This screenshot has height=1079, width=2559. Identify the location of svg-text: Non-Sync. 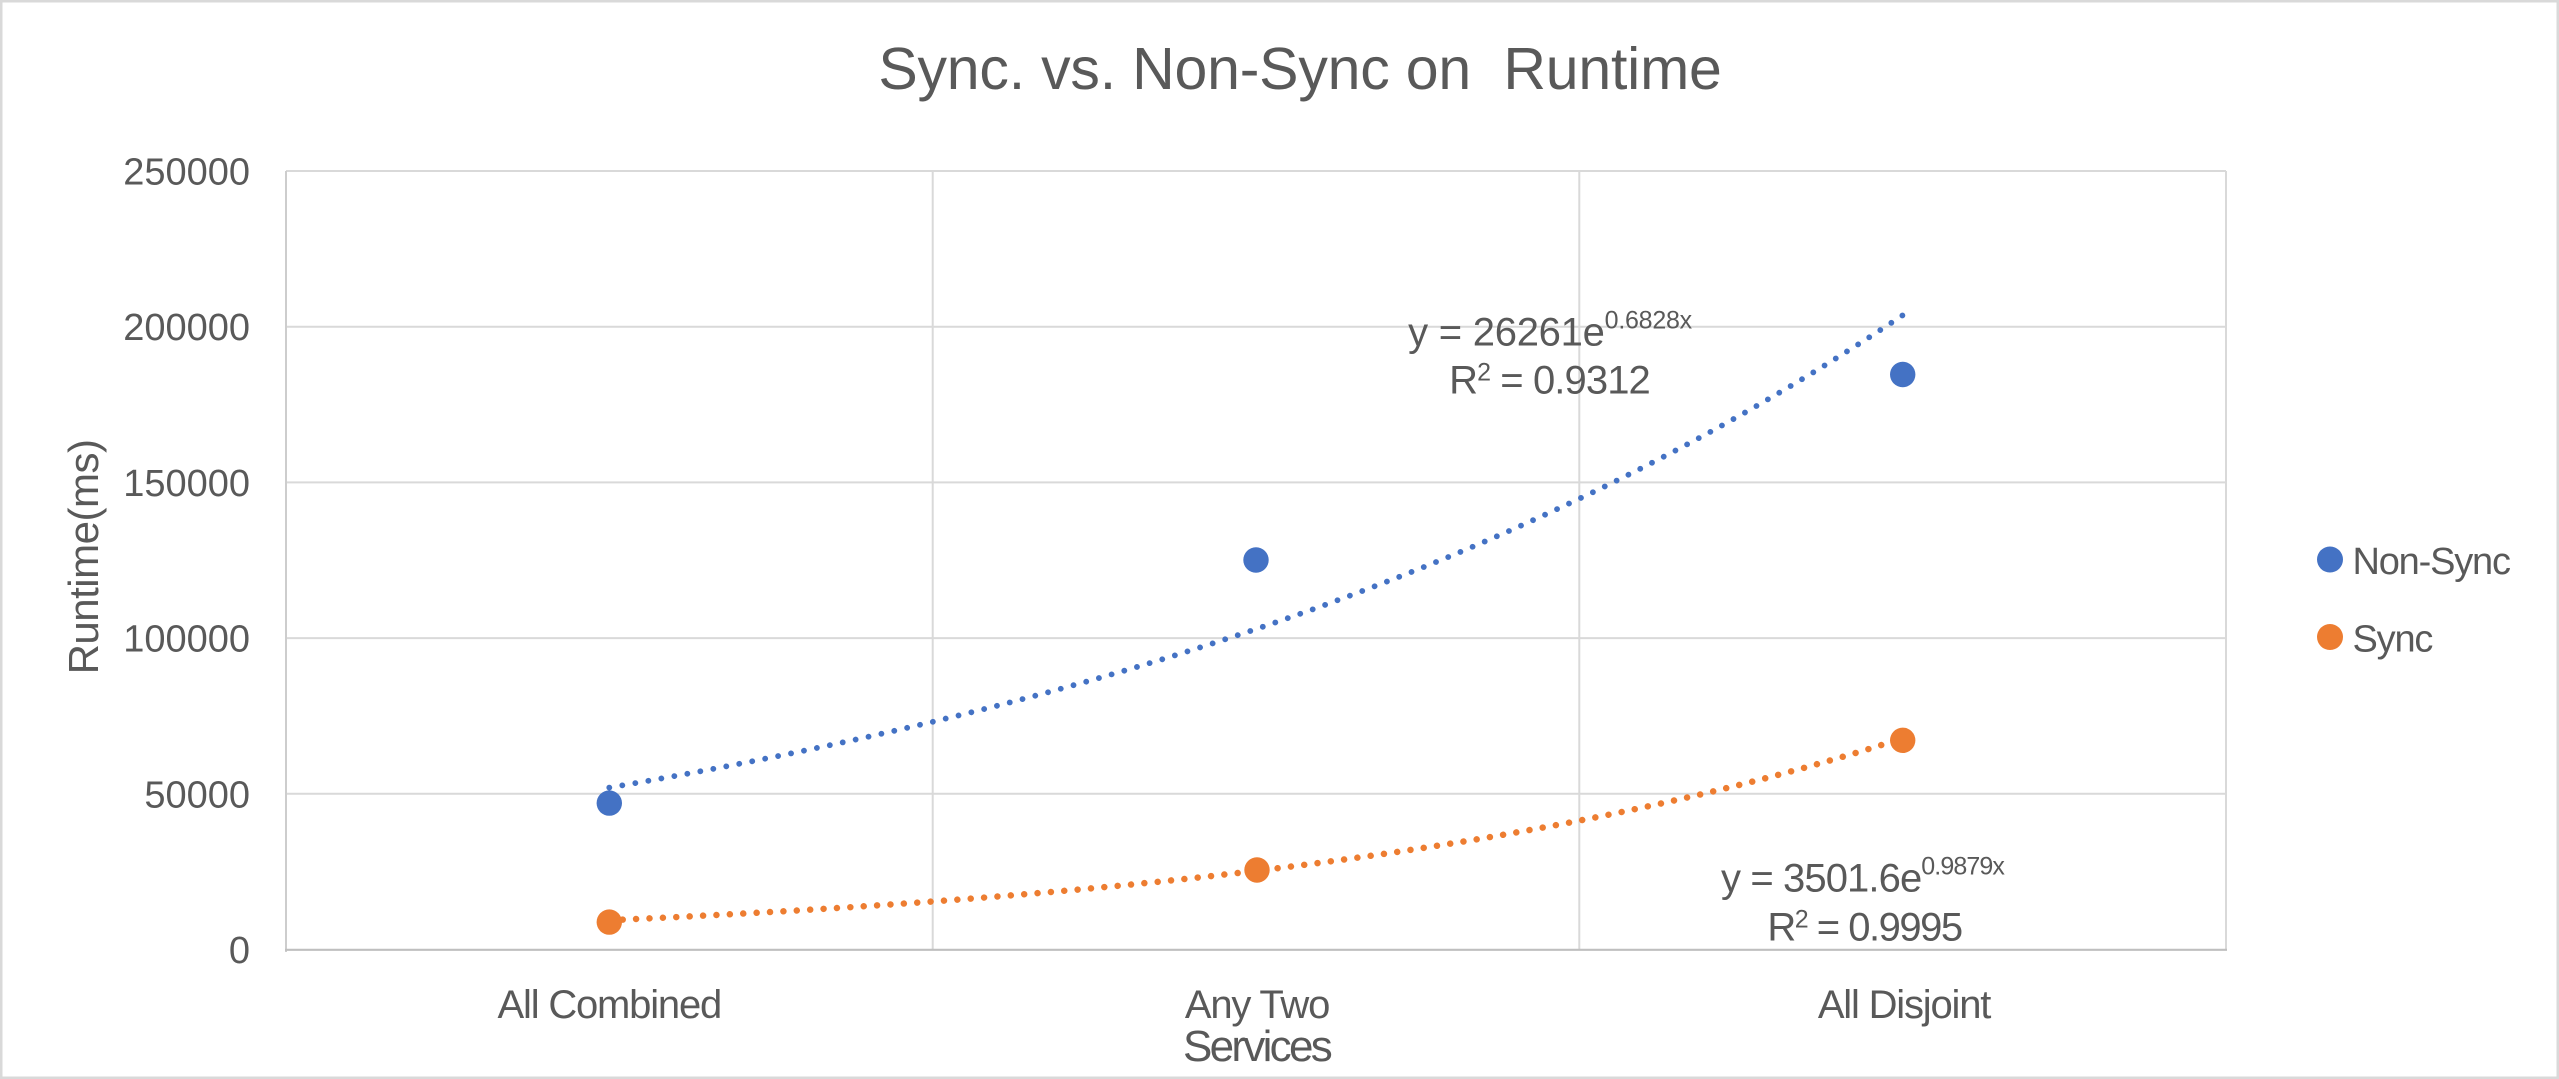
(2431, 562).